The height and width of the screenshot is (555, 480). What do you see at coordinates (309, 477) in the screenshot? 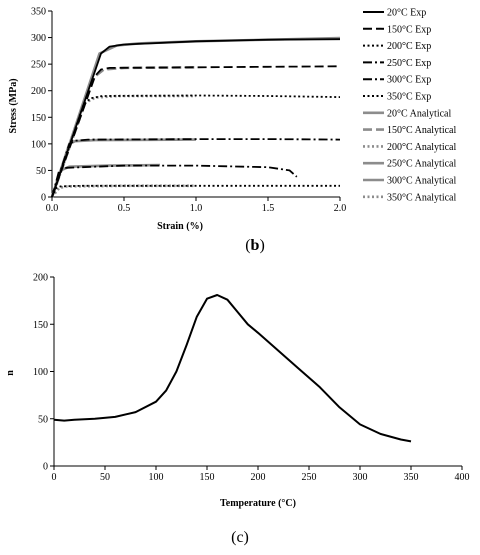
I see `c-x-tick-label: 250` at bounding box center [309, 477].